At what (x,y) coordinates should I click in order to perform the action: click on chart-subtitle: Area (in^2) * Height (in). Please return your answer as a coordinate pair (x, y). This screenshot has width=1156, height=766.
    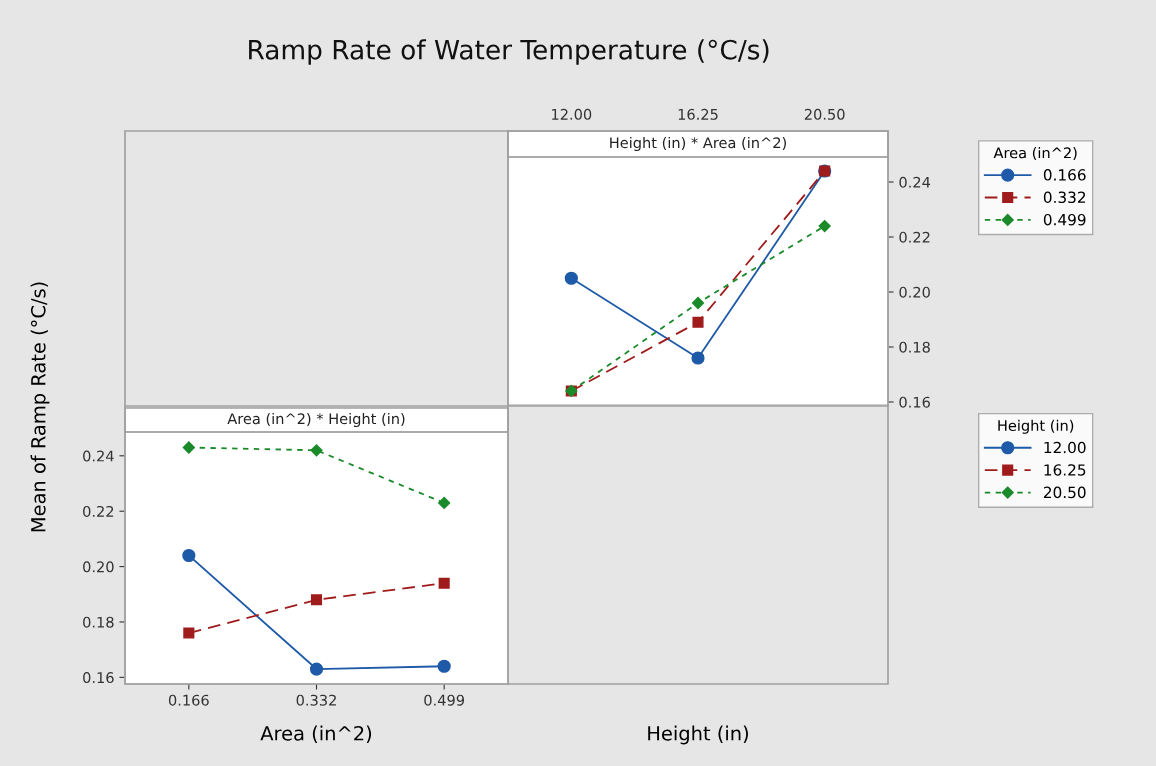
    Looking at the image, I should click on (316, 420).